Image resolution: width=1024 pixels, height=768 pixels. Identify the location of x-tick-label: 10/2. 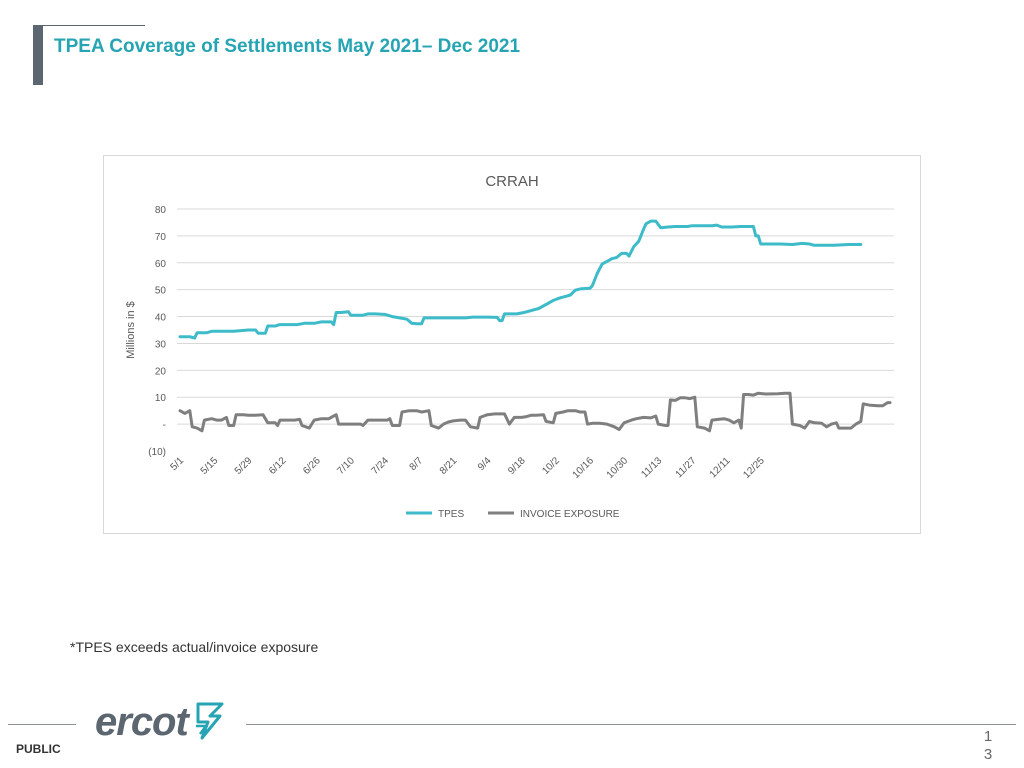
(551, 466).